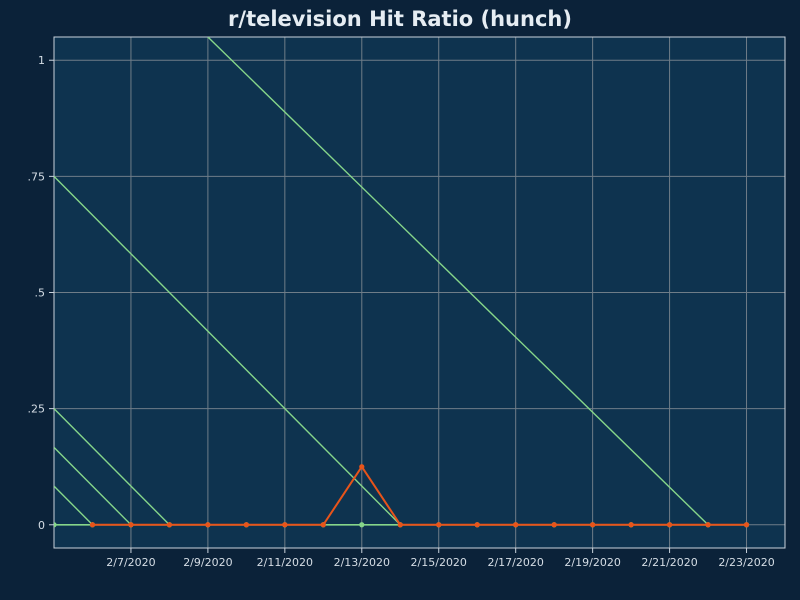  I want to click on y-tick-label: .5, so click(40, 293).